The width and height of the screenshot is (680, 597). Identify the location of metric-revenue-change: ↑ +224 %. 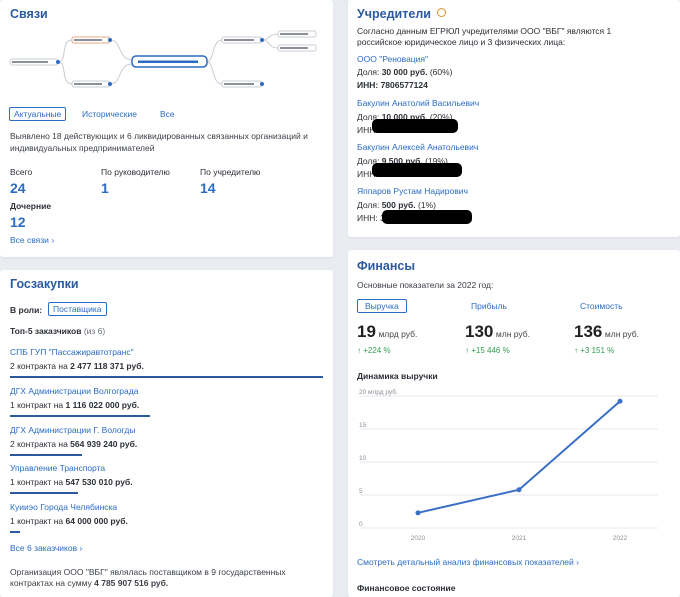
(374, 350).